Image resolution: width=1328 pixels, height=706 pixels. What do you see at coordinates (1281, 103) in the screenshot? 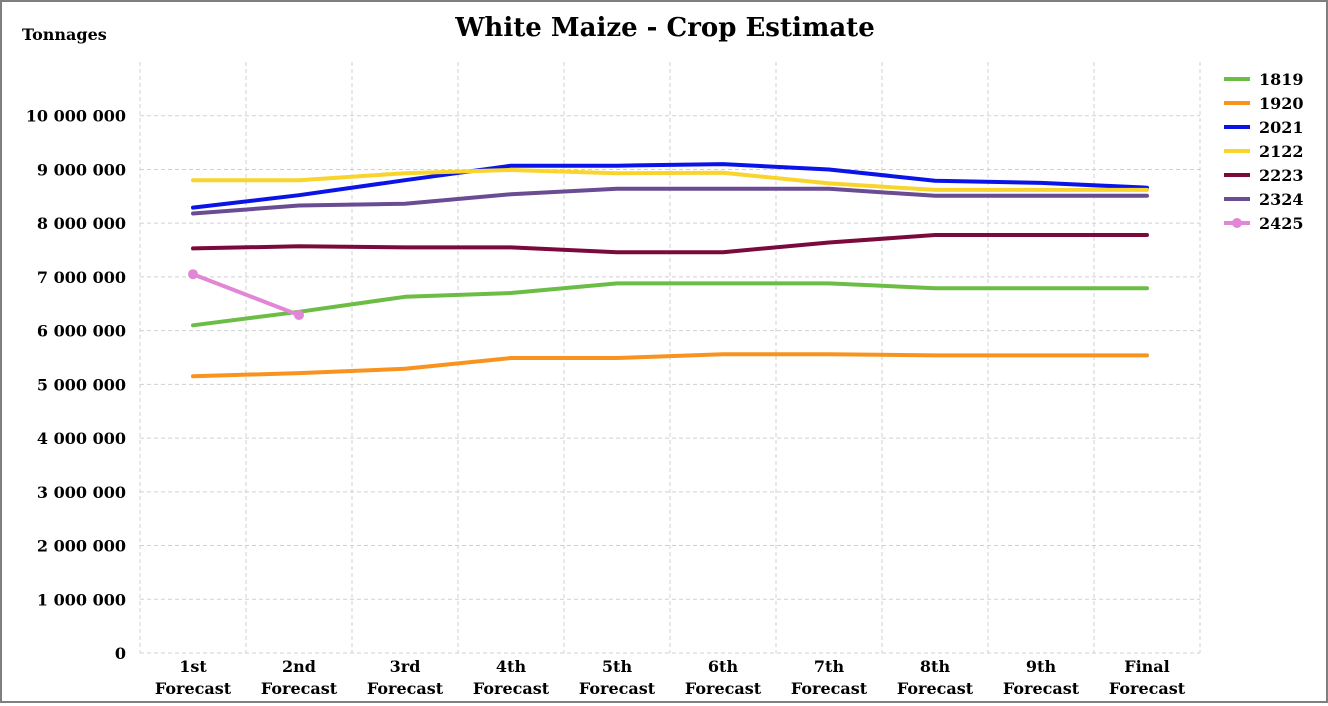
I see `legend-label-1920: 1920` at bounding box center [1281, 103].